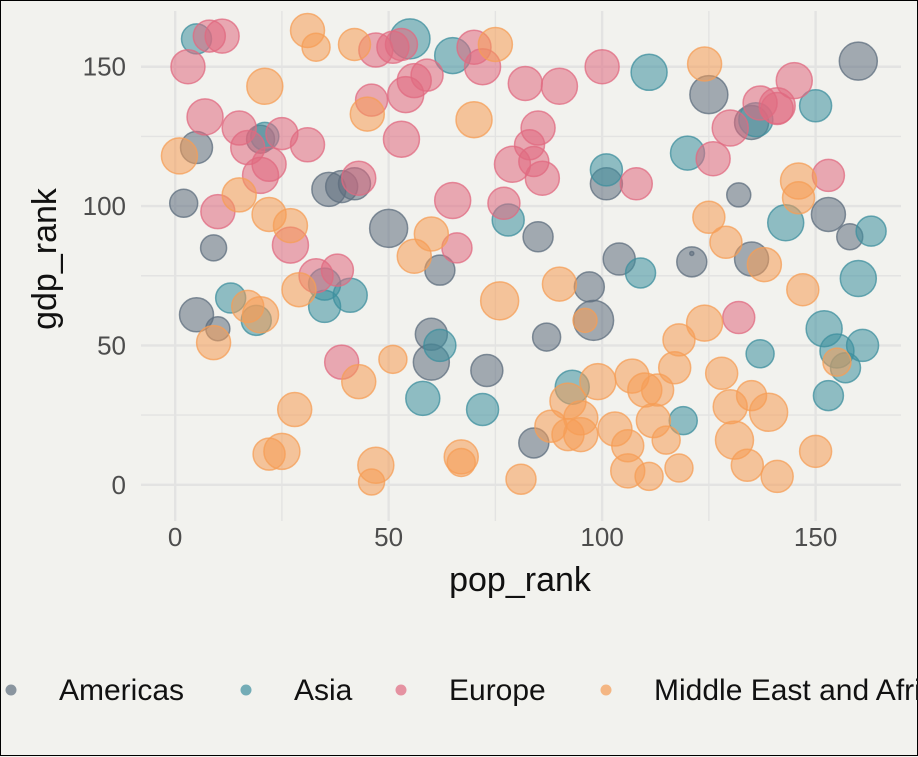  Describe the element at coordinates (401, 690) in the screenshot. I see `legend-key-europe` at that location.